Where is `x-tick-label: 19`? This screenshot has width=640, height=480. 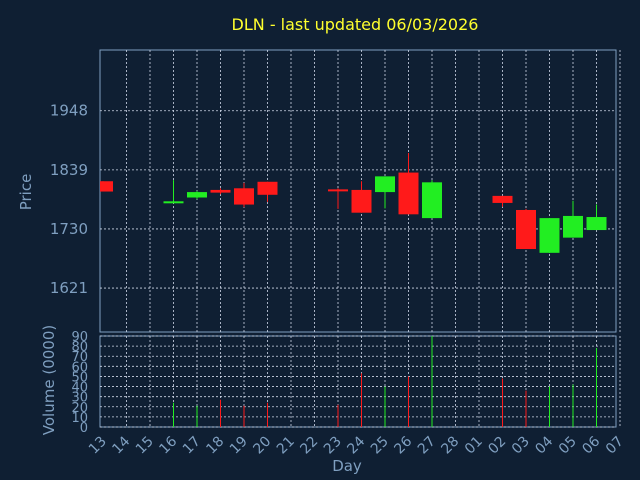
x-tick-label: 19 is located at coordinates (239, 446).